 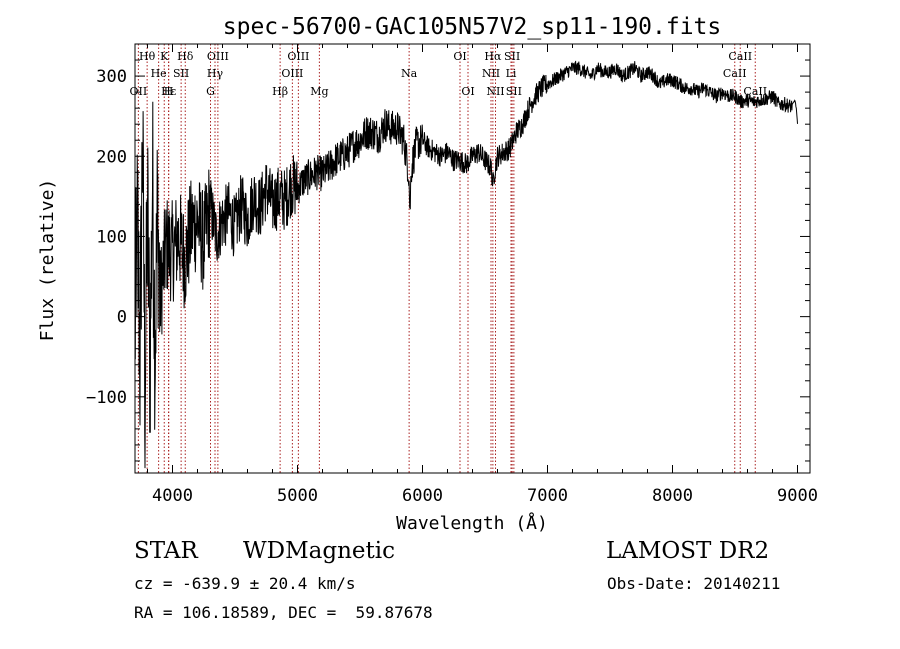 What do you see at coordinates (147, 56) in the screenshot?
I see `line-marker-label-0: Hθ` at bounding box center [147, 56].